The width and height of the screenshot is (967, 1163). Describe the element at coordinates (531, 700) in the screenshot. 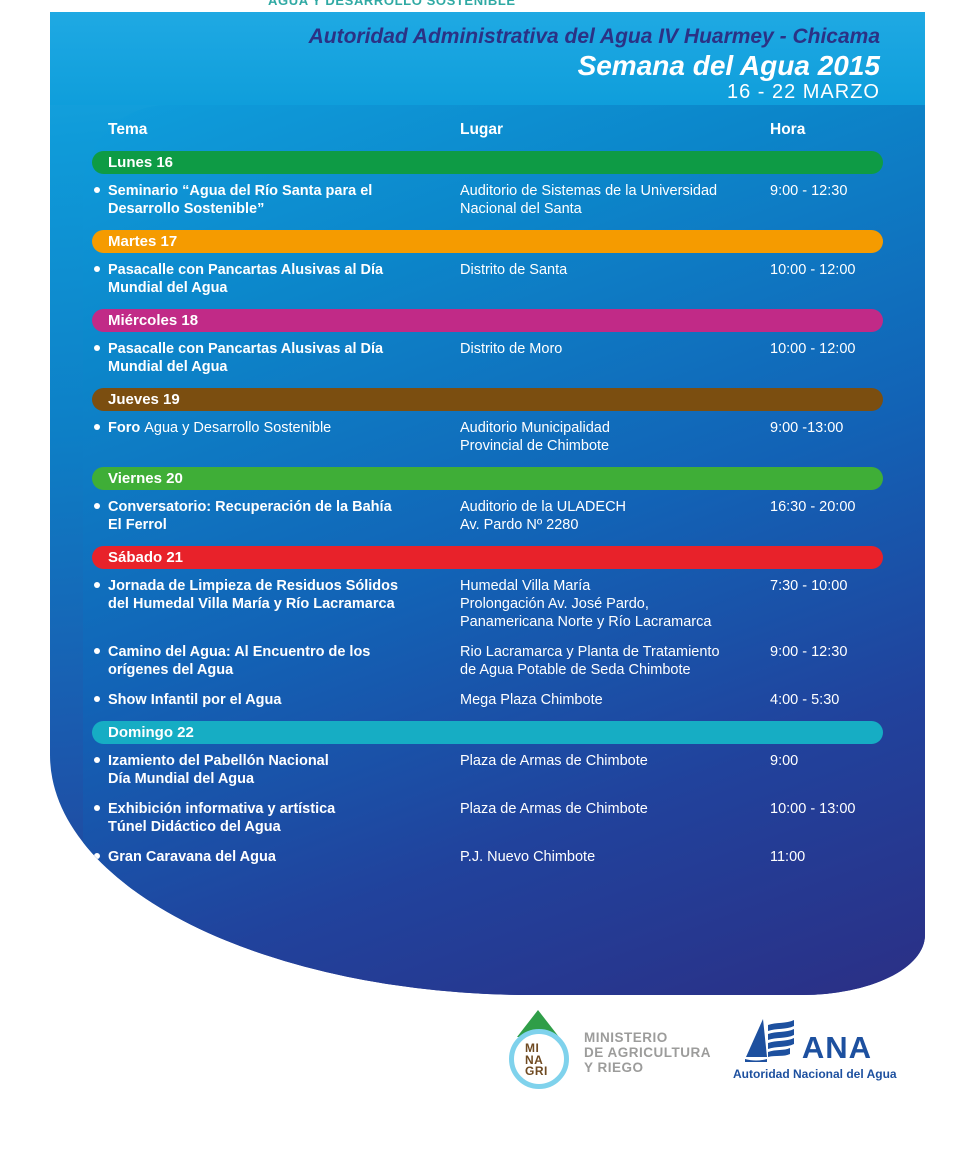

I see `event-lugar: Mega Plaza Chimbote` at that location.